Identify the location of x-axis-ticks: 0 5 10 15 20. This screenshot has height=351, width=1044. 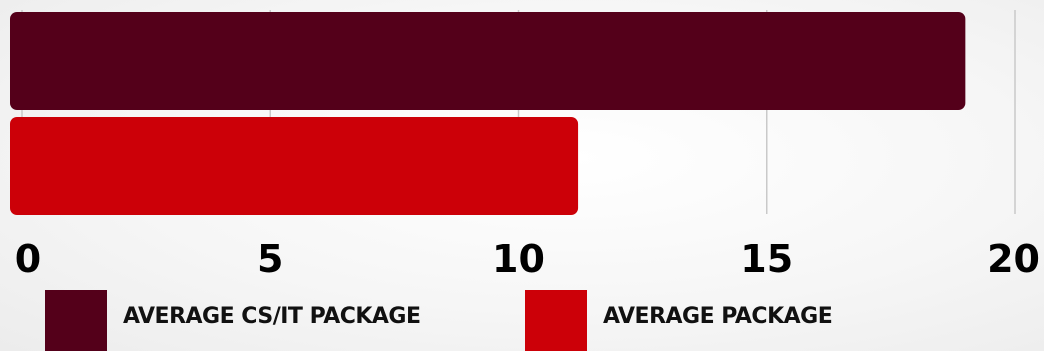
(527, 259).